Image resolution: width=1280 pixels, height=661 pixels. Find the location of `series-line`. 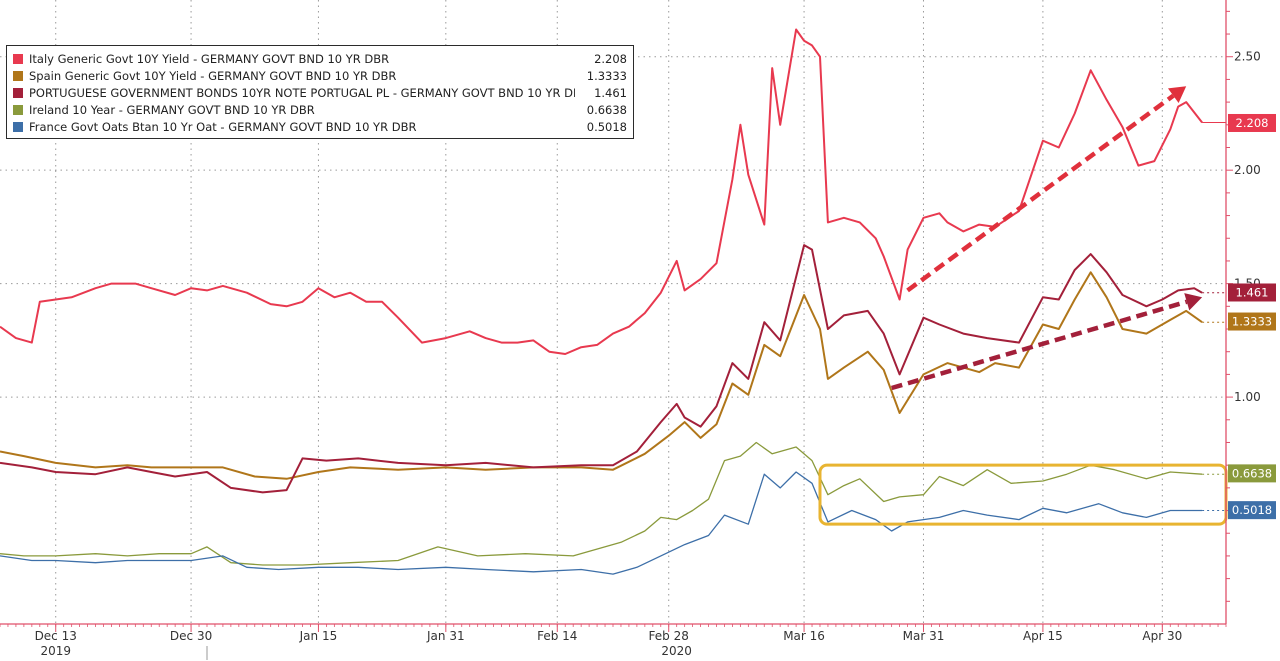

series-line is located at coordinates (601, 523).